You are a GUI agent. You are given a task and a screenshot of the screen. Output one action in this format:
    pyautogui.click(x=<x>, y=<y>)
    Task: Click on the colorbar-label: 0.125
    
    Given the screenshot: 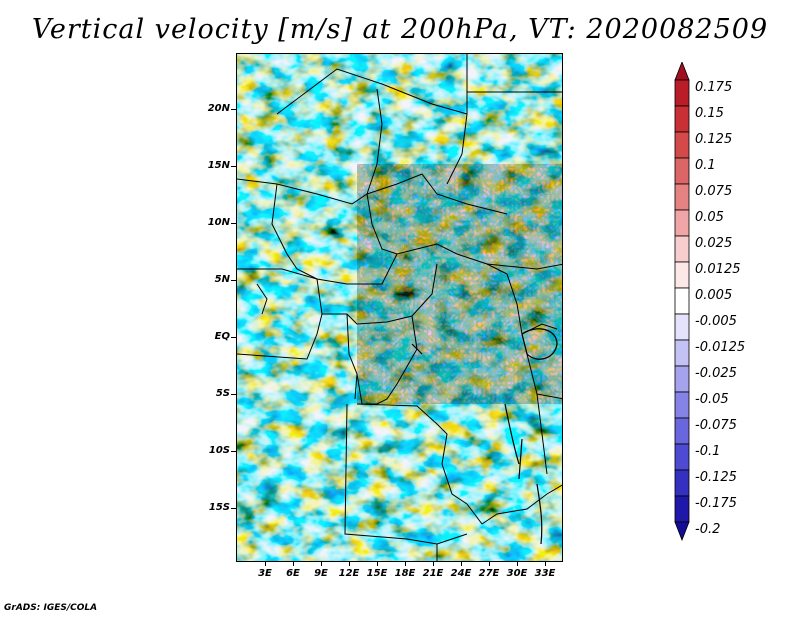 What is the action you would take?
    pyautogui.click(x=714, y=139)
    